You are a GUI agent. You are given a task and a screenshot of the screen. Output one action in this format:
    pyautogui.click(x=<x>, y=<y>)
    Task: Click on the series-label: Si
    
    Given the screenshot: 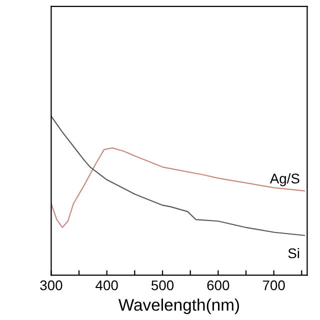 What is the action you would take?
    pyautogui.click(x=294, y=253)
    